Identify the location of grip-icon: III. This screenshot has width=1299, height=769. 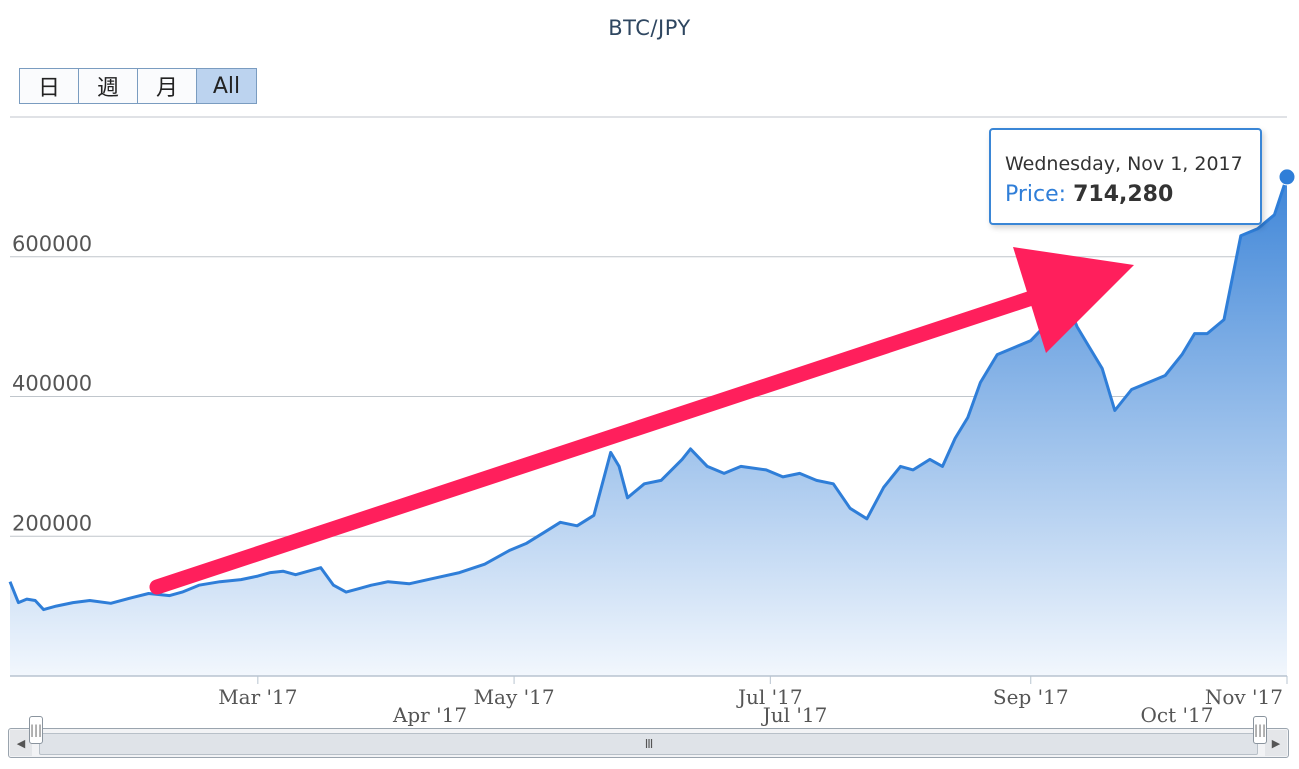
(649, 744).